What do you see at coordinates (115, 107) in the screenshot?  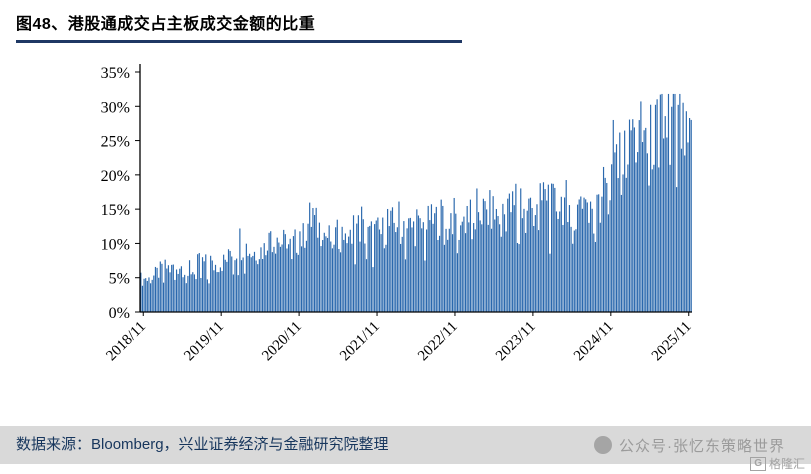 I see `svg-text: 30%` at bounding box center [115, 107].